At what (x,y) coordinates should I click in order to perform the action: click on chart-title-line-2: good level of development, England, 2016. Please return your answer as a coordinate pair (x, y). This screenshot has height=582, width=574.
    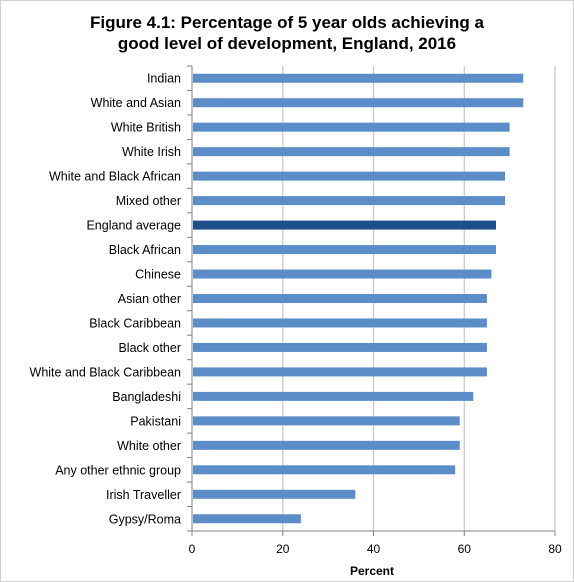
    Looking at the image, I should click on (287, 43).